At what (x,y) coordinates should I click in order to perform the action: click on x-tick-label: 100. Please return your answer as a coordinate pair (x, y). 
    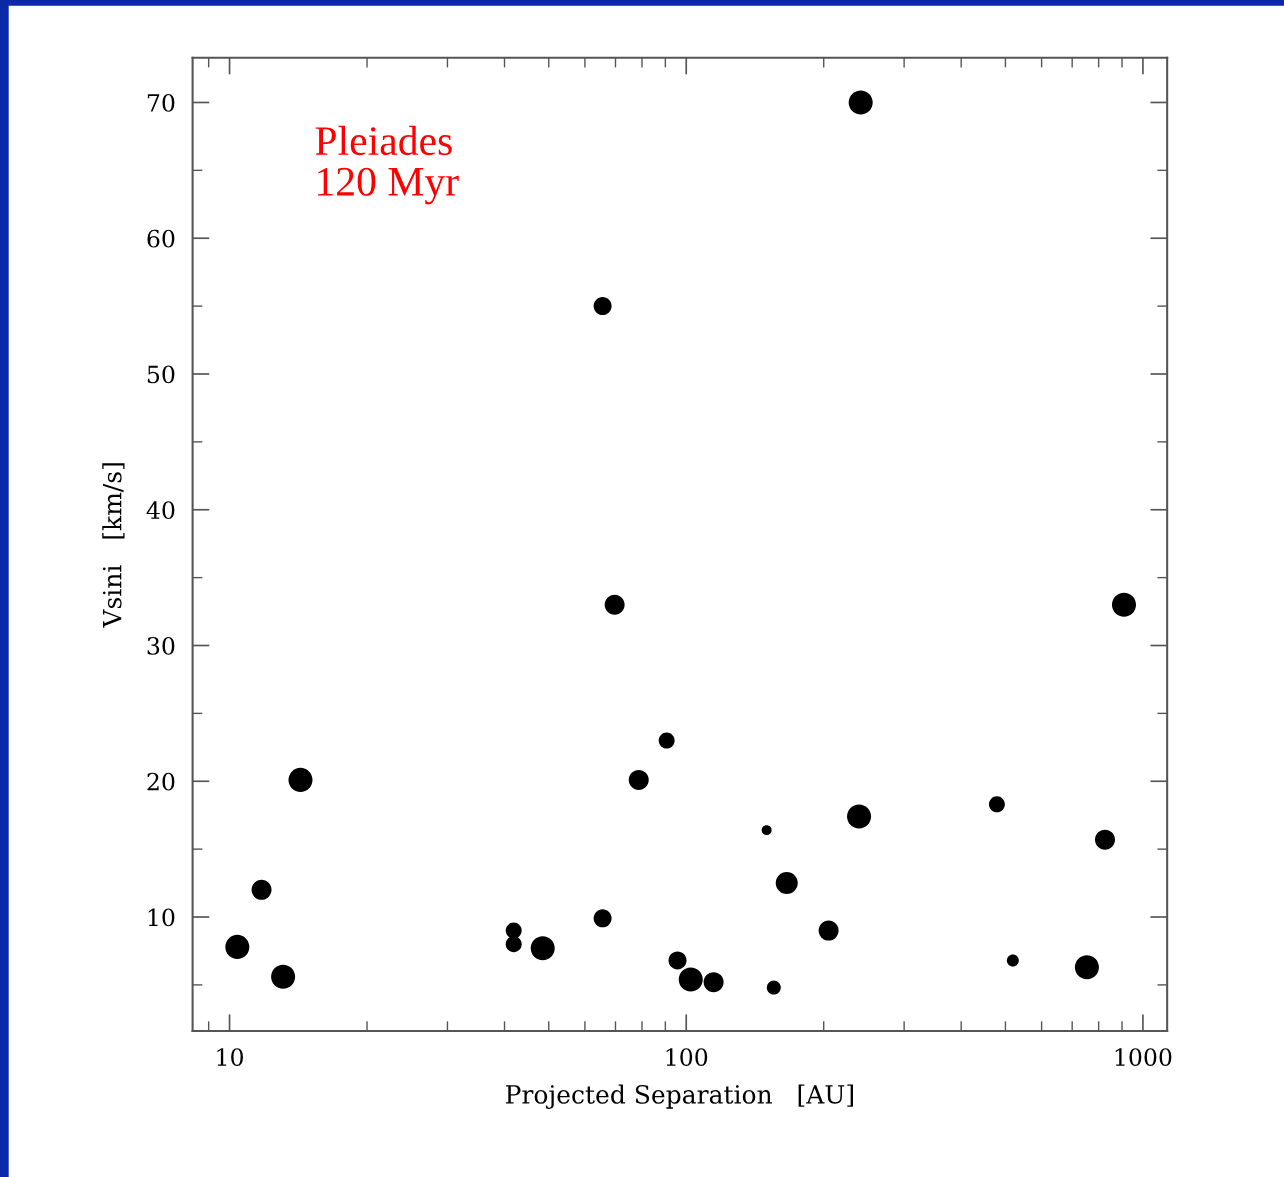
    Looking at the image, I should click on (687, 1057).